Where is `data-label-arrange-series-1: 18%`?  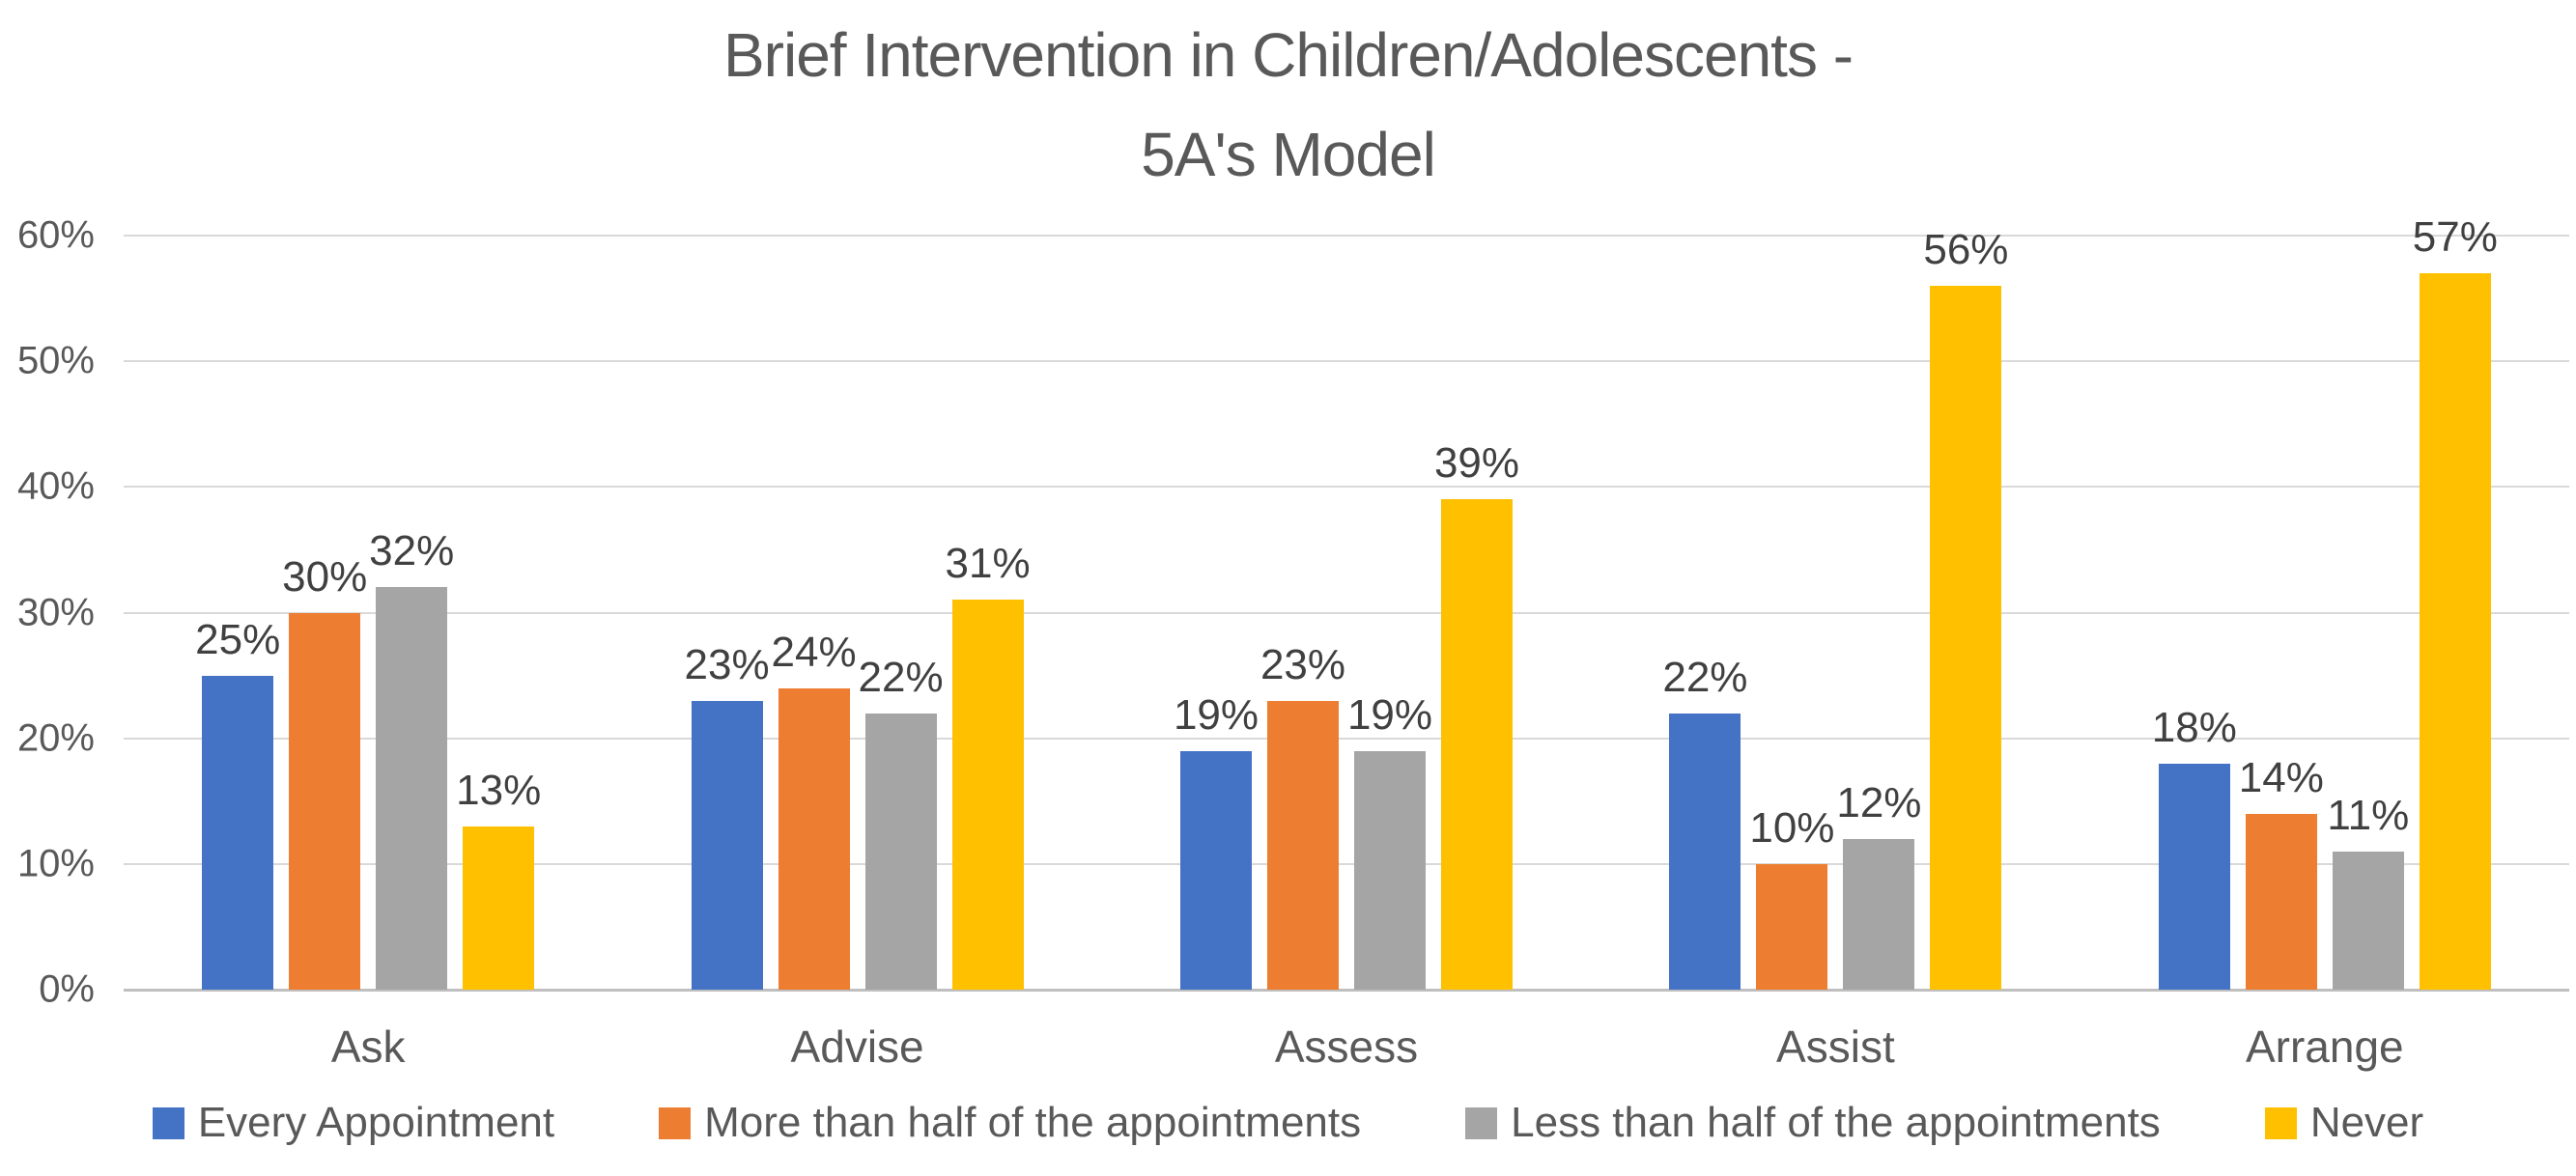
data-label-arrange-series-1: 18% is located at coordinates (2194, 727).